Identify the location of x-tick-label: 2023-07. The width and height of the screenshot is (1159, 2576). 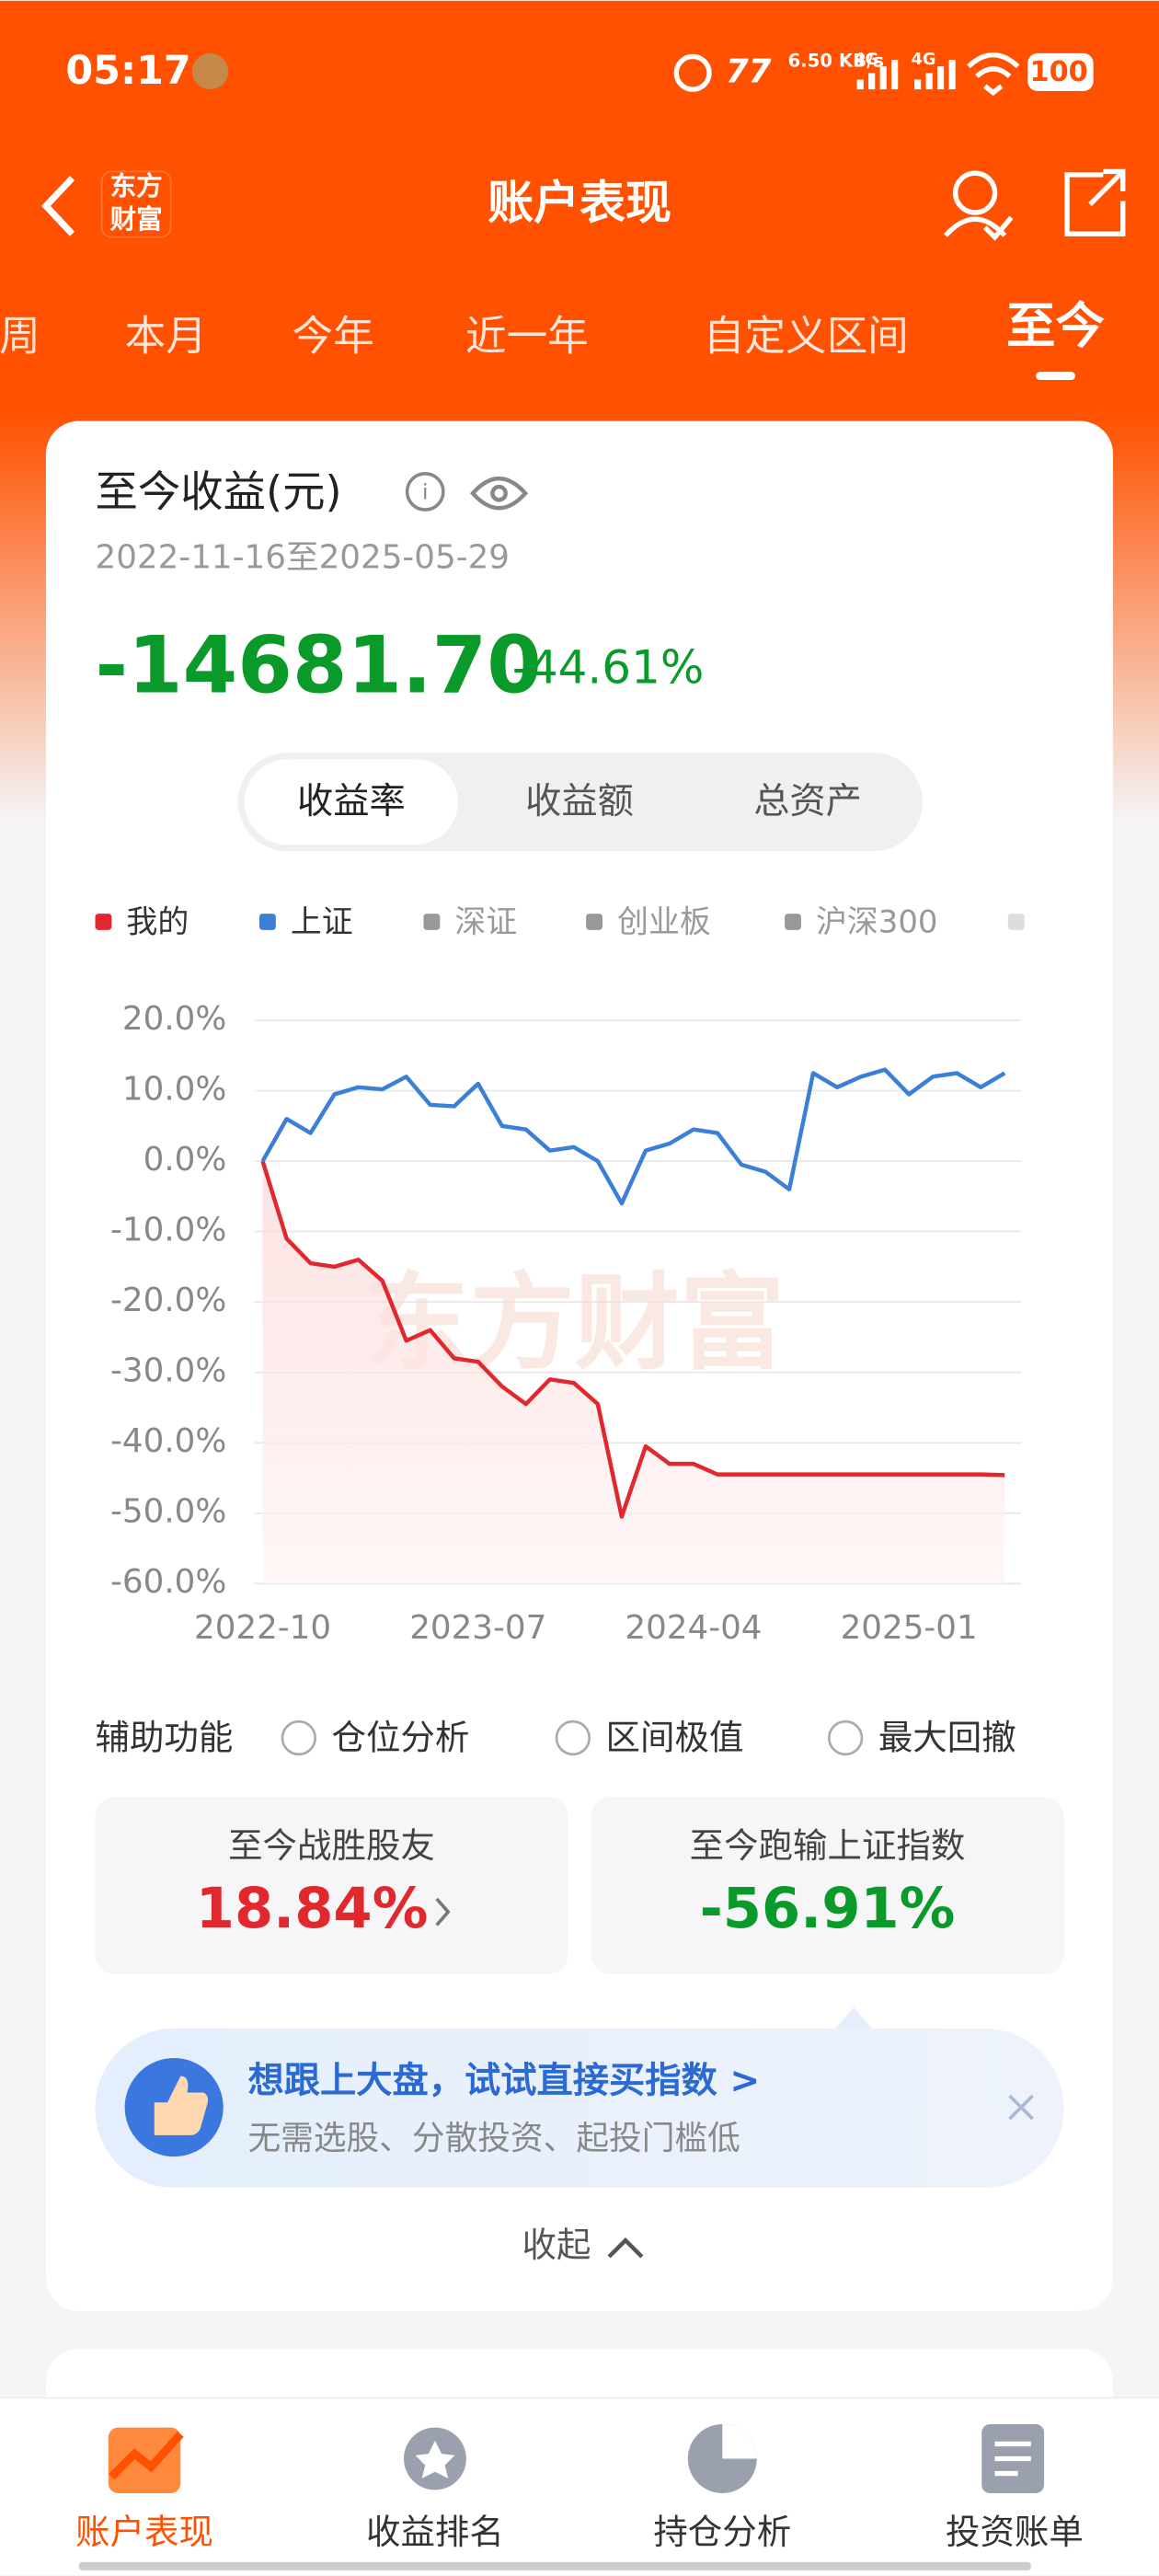
(477, 1628).